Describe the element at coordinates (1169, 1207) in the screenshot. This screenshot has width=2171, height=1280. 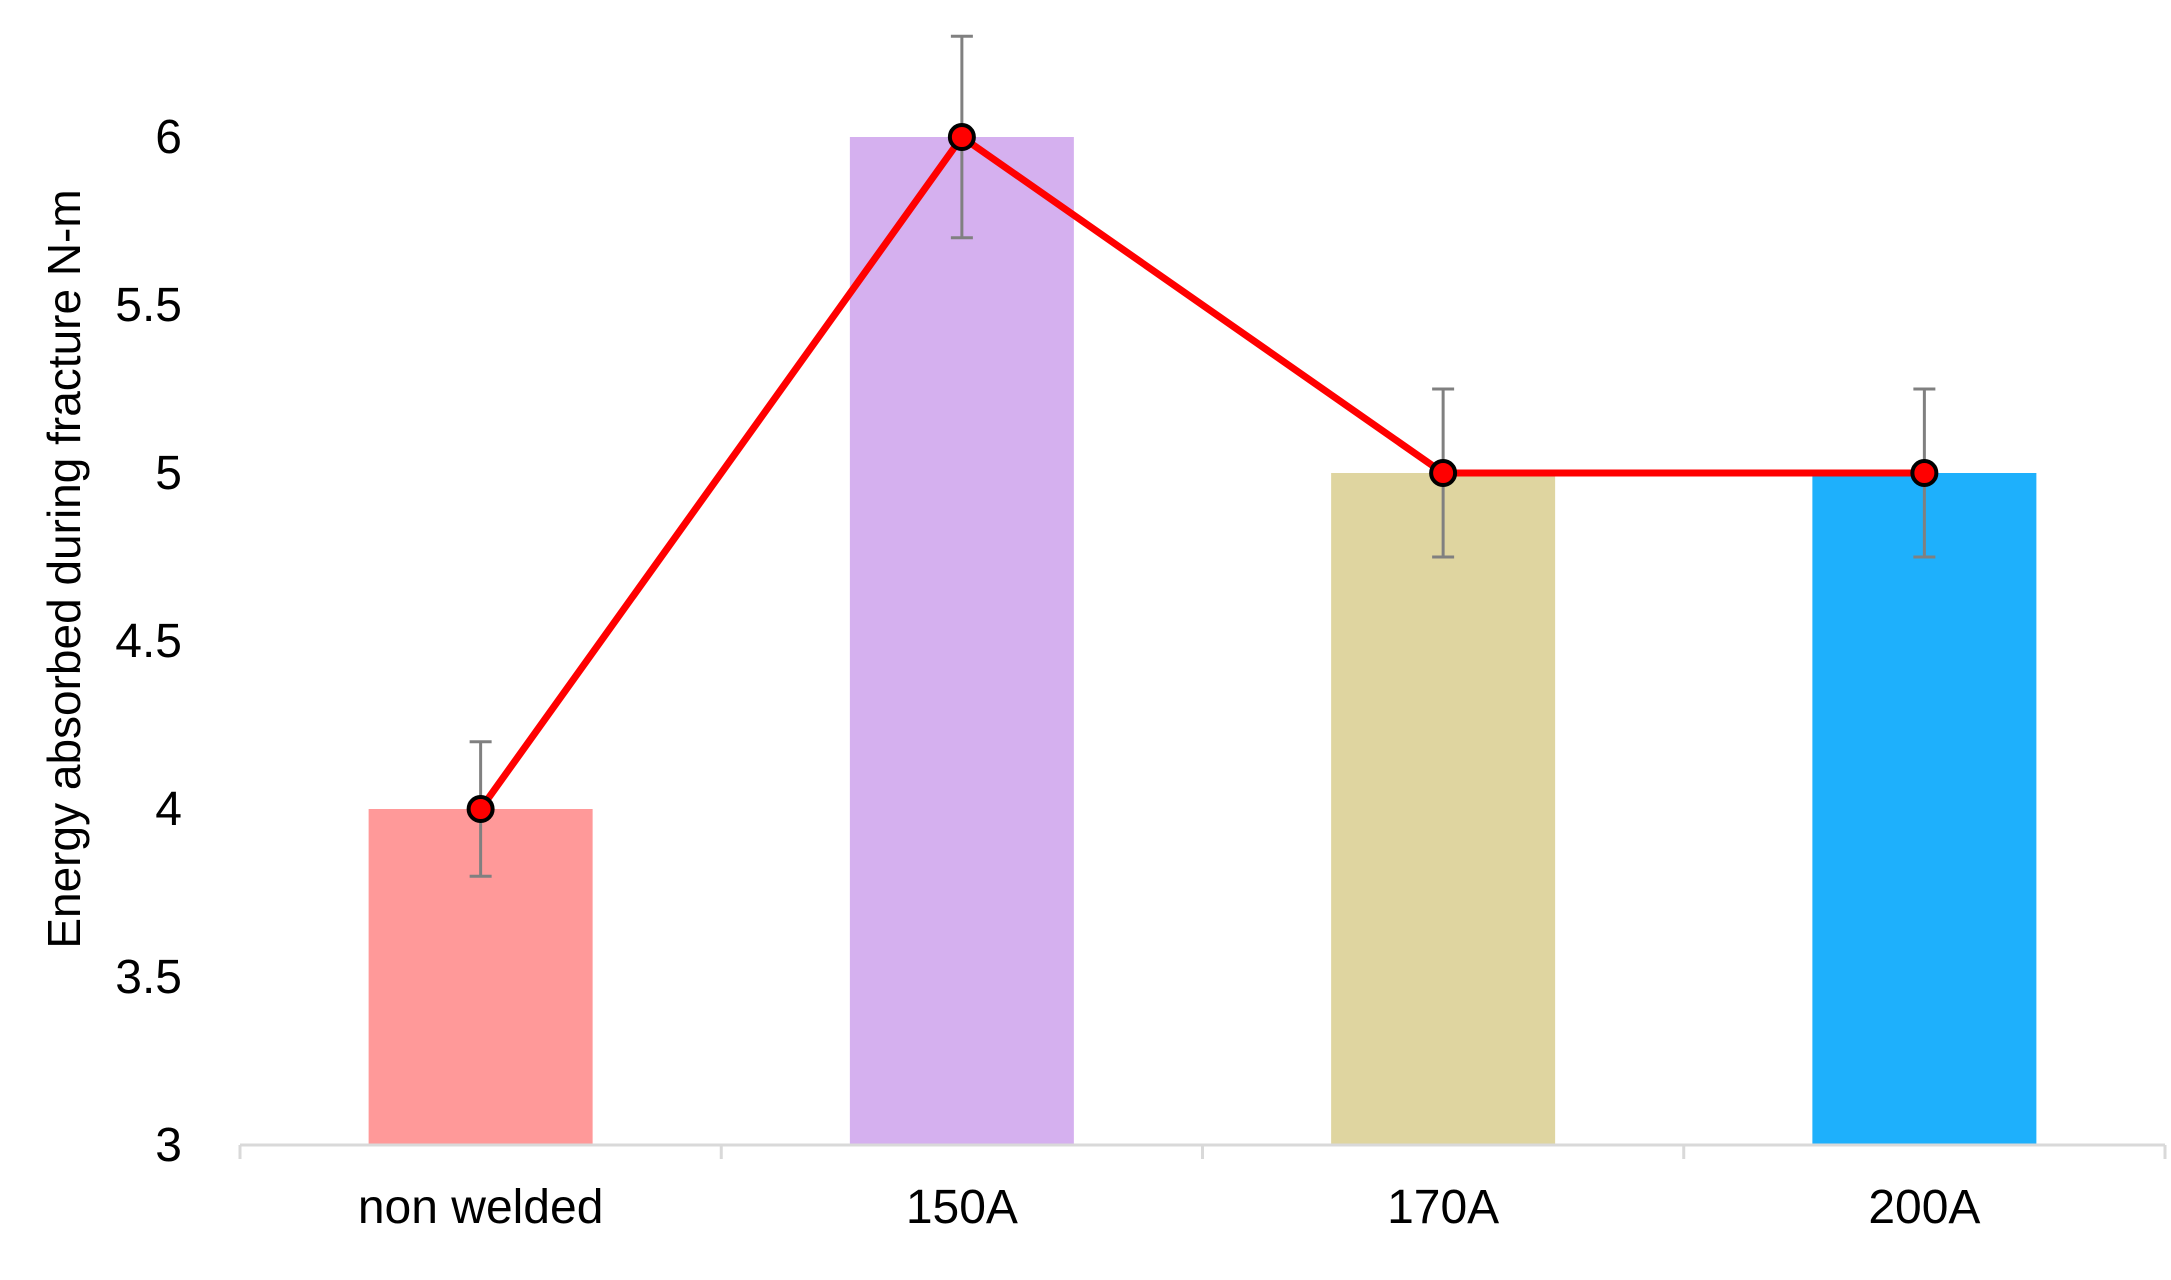
I see `x-axis-ticks: non welded 150A 170A 200A` at that location.